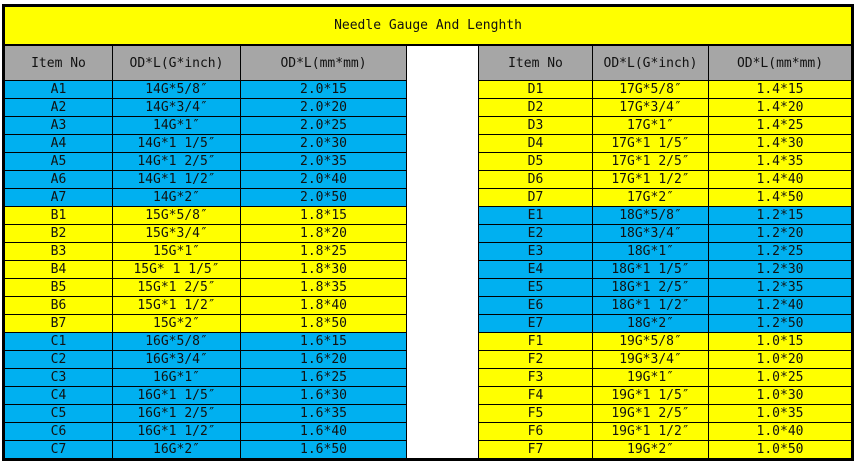  What do you see at coordinates (176, 89) in the screenshot?
I see `od-inch-cell: 14G*5/8″` at bounding box center [176, 89].